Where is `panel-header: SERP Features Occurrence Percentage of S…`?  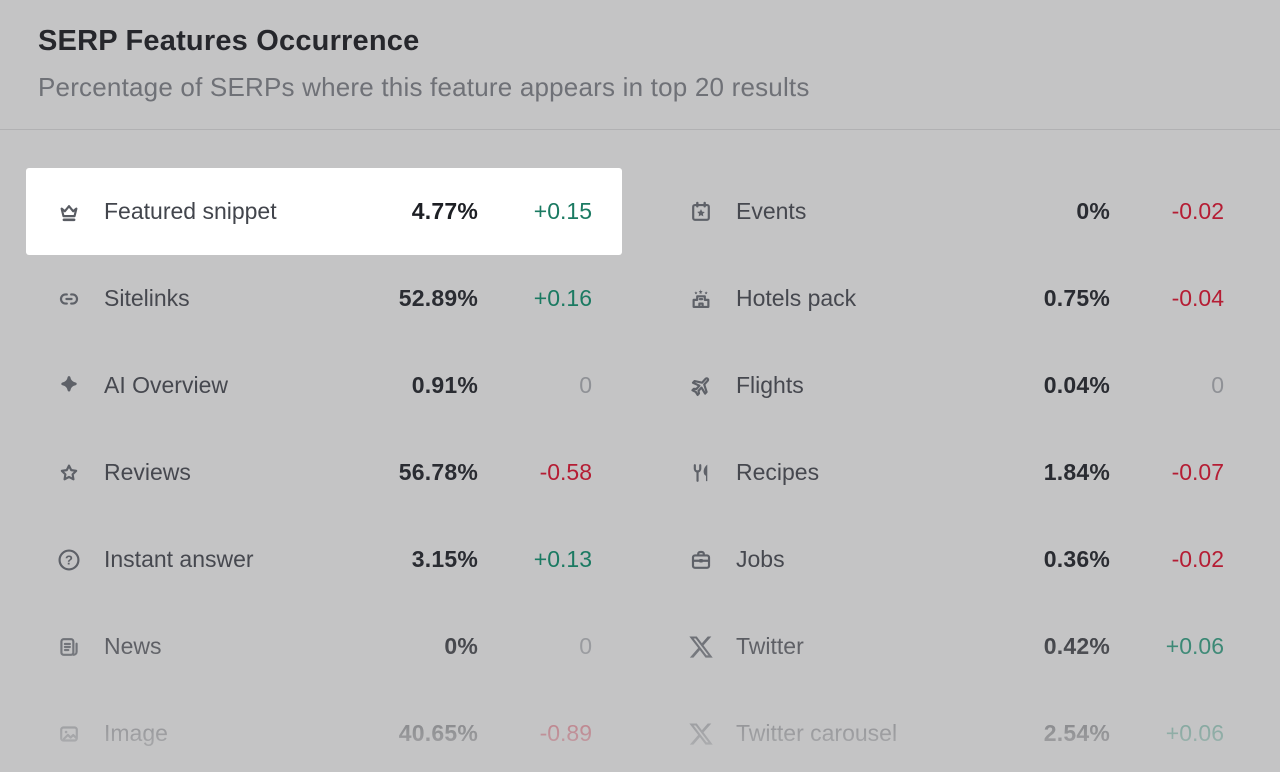
panel-header: SERP Features Occurrence Percentage of S… is located at coordinates (640, 51).